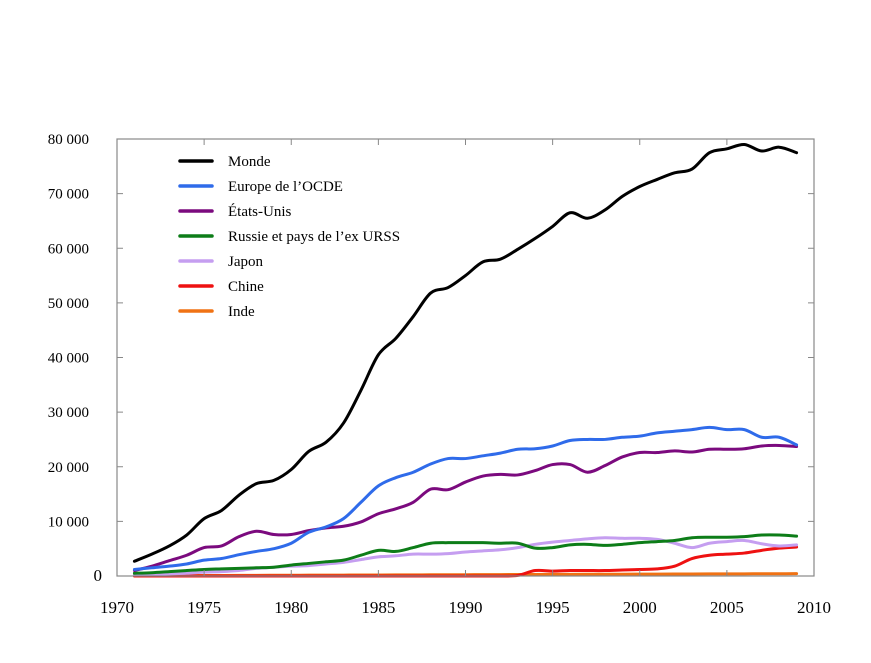  What do you see at coordinates (68, 359) in the screenshot?
I see `y-tick-label: 40 000` at bounding box center [68, 359].